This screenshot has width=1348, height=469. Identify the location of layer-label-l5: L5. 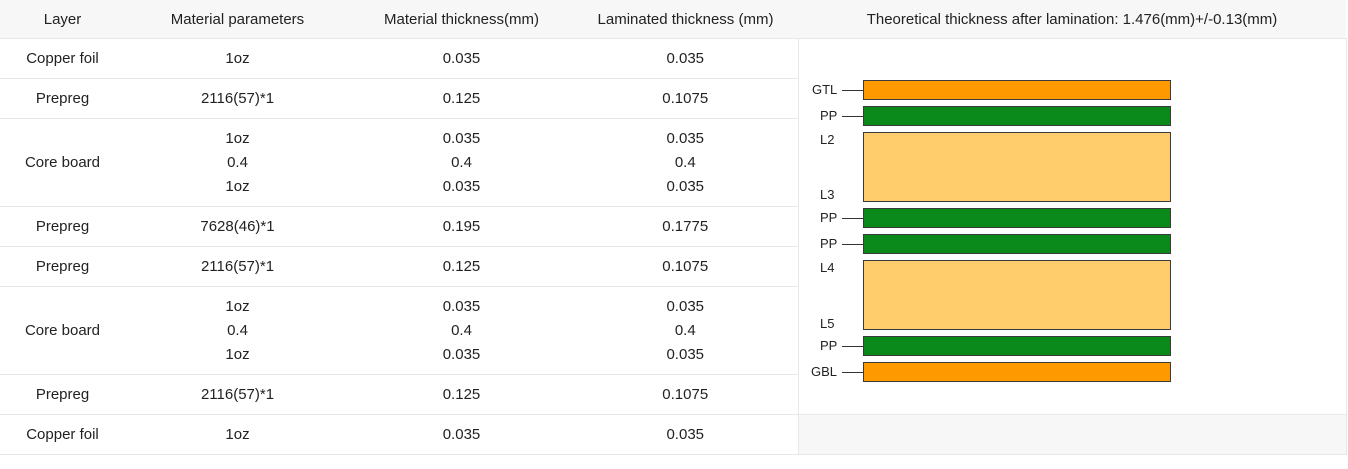
(827, 323).